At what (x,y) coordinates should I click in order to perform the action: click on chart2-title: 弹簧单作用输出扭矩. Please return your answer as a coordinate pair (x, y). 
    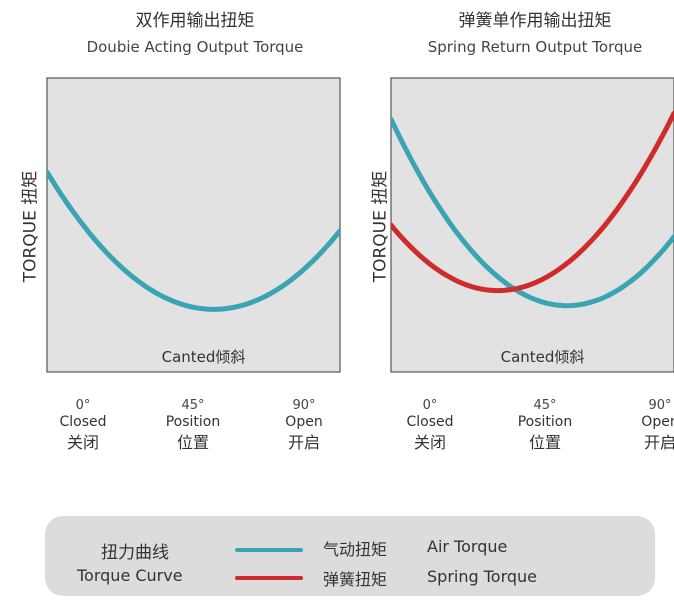
    Looking at the image, I should click on (535, 21).